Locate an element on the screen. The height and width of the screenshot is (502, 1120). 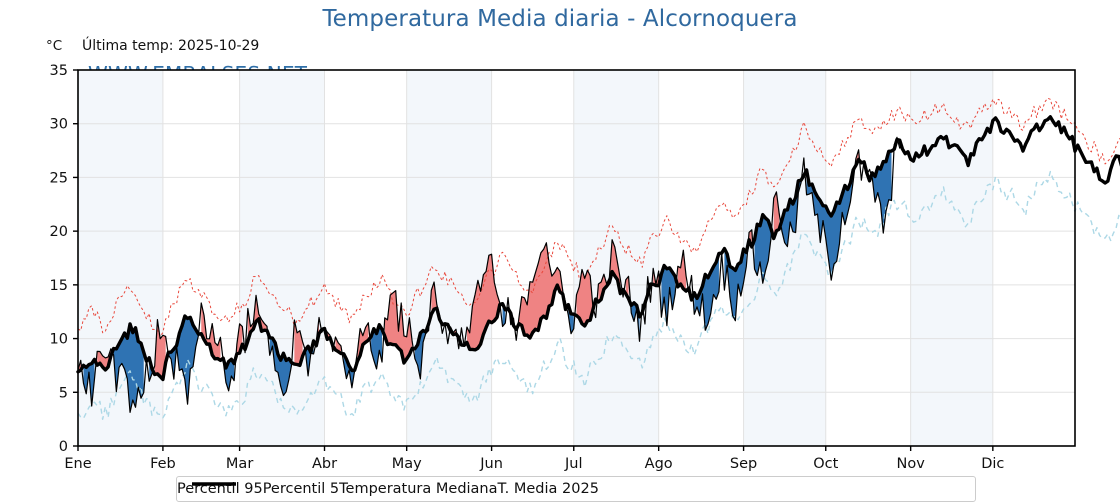
legend-item-2: Percentil 5 is located at coordinates (266, 489).